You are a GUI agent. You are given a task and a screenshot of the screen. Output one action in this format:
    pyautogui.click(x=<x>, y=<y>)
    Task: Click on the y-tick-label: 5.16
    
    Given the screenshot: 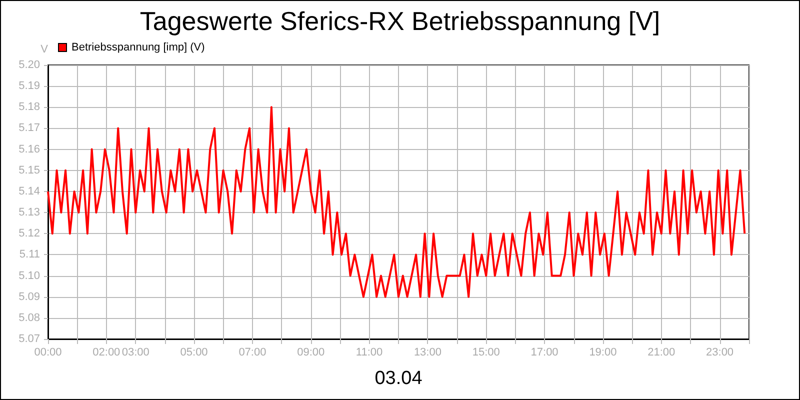 What is the action you would take?
    pyautogui.click(x=29, y=149)
    